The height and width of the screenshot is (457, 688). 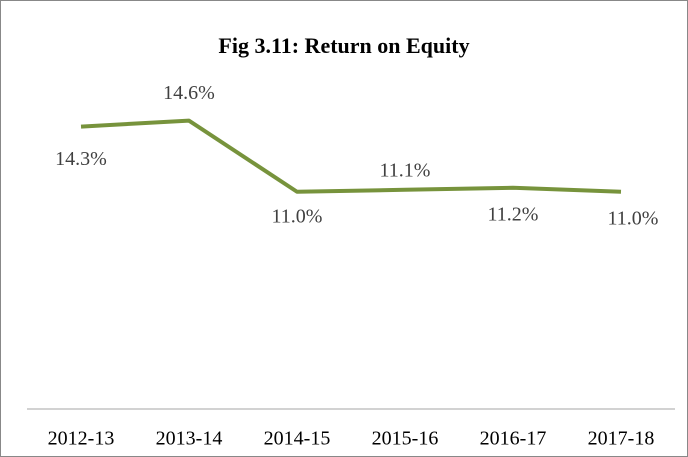 I want to click on data-label: 14.3%, so click(x=81, y=159).